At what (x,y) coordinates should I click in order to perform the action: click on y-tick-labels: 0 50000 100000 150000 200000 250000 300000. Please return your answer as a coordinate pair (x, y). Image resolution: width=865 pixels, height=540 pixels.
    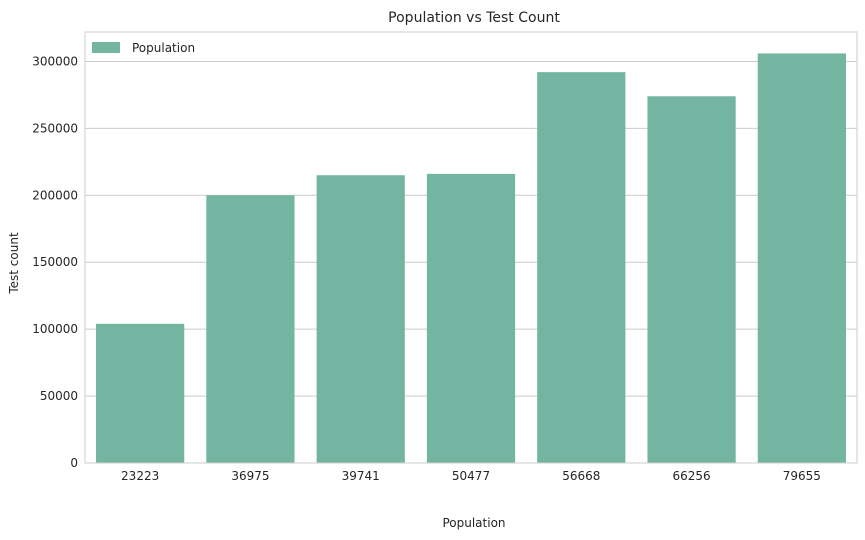
    Looking at the image, I should click on (55, 262).